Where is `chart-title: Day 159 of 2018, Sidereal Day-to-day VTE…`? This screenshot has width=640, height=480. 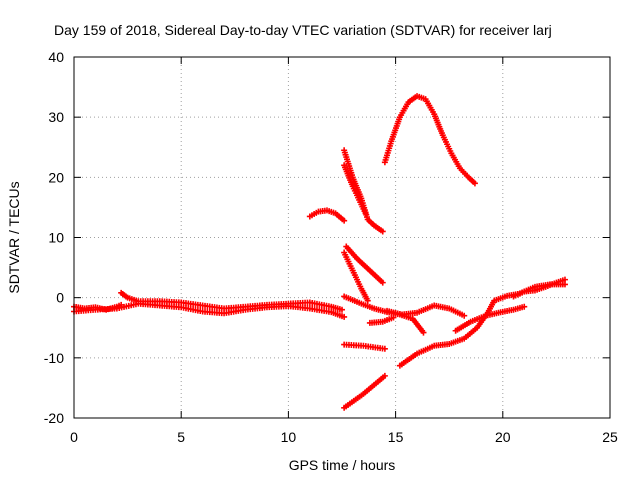 chart-title: Day 159 of 2018, Sidereal Day-to-day VTE… is located at coordinates (303, 30).